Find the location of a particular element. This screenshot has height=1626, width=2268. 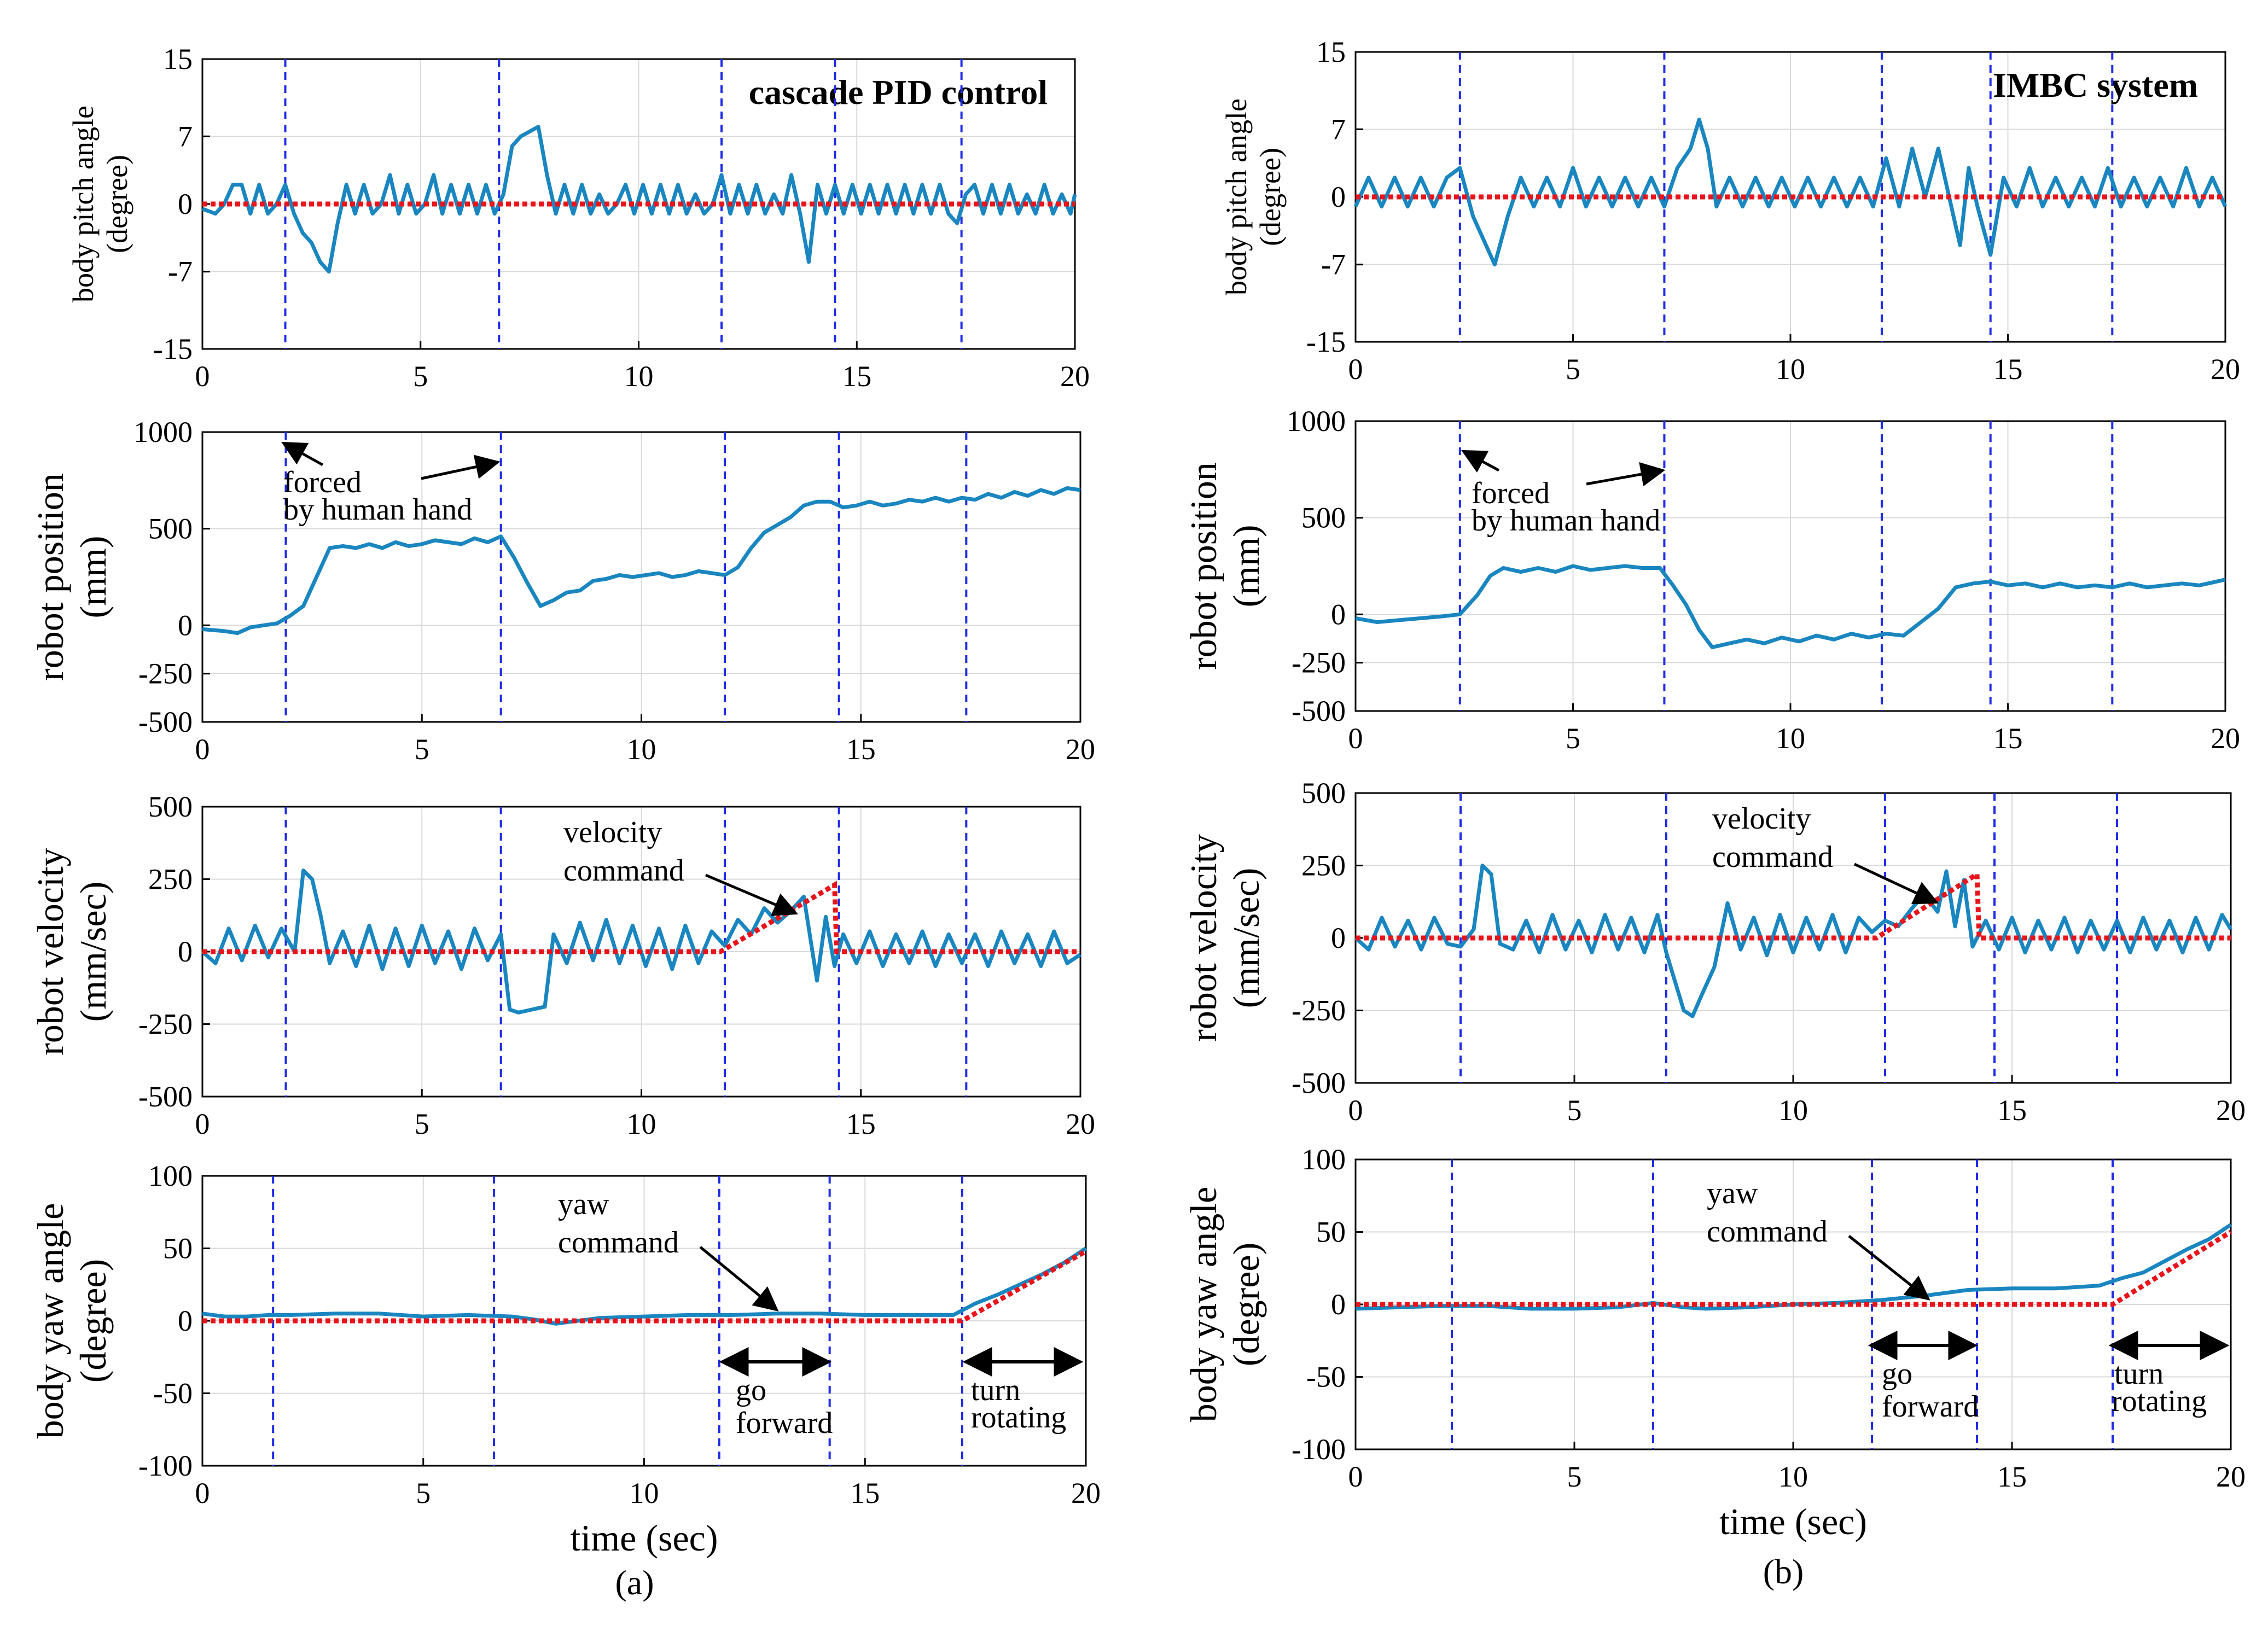

caption-a: (a) is located at coordinates (634, 1582).